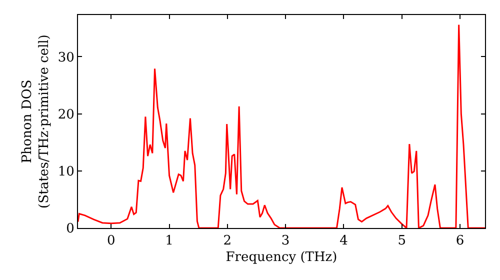 The width and height of the screenshot is (500, 280). Describe the element at coordinates (282, 258) in the screenshot. I see `x-axis-title: Frequency (THz)` at that location.